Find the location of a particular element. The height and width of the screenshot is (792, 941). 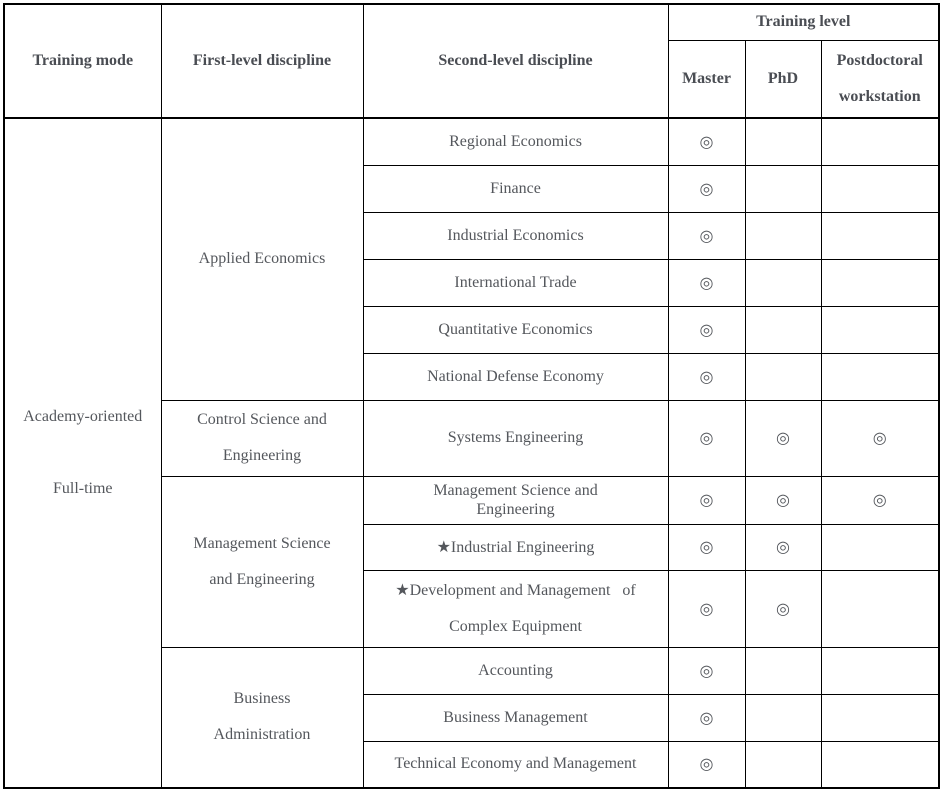

header-training-level: Training level is located at coordinates (803, 22).